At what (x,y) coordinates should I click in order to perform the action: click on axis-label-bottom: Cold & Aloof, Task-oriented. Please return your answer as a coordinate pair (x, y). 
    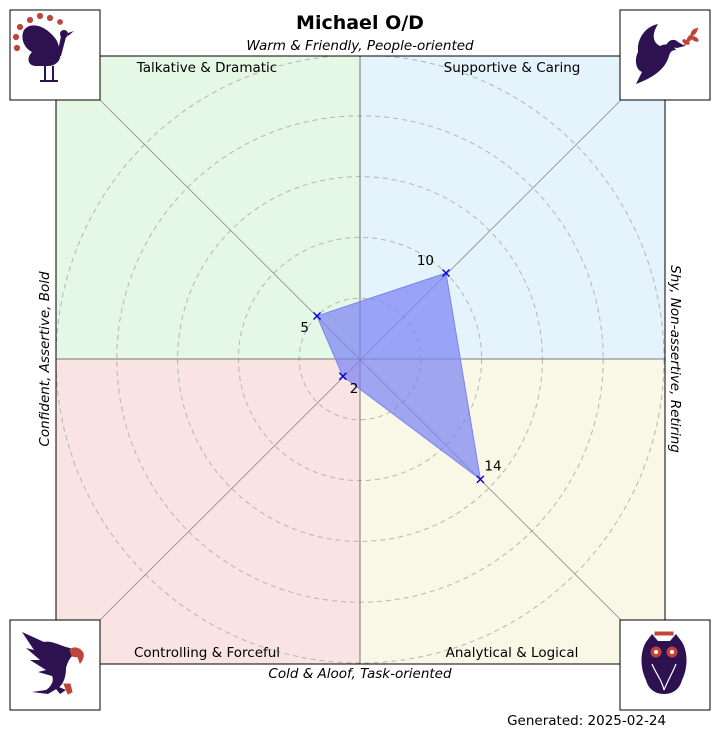
    Looking at the image, I should click on (360, 674).